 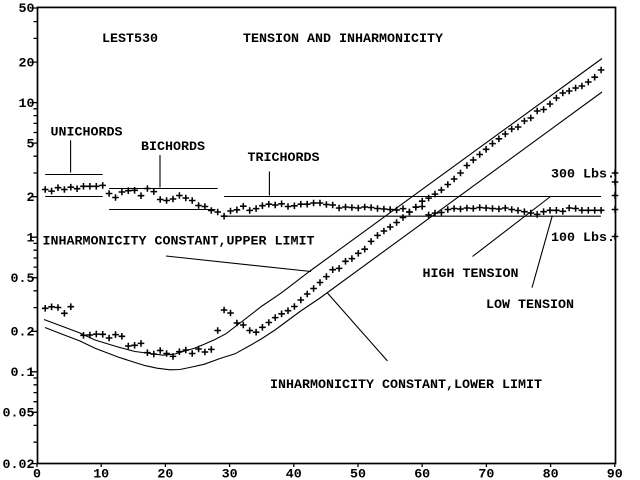 I want to click on svg-text: LOW TENSION, so click(x=530, y=305).